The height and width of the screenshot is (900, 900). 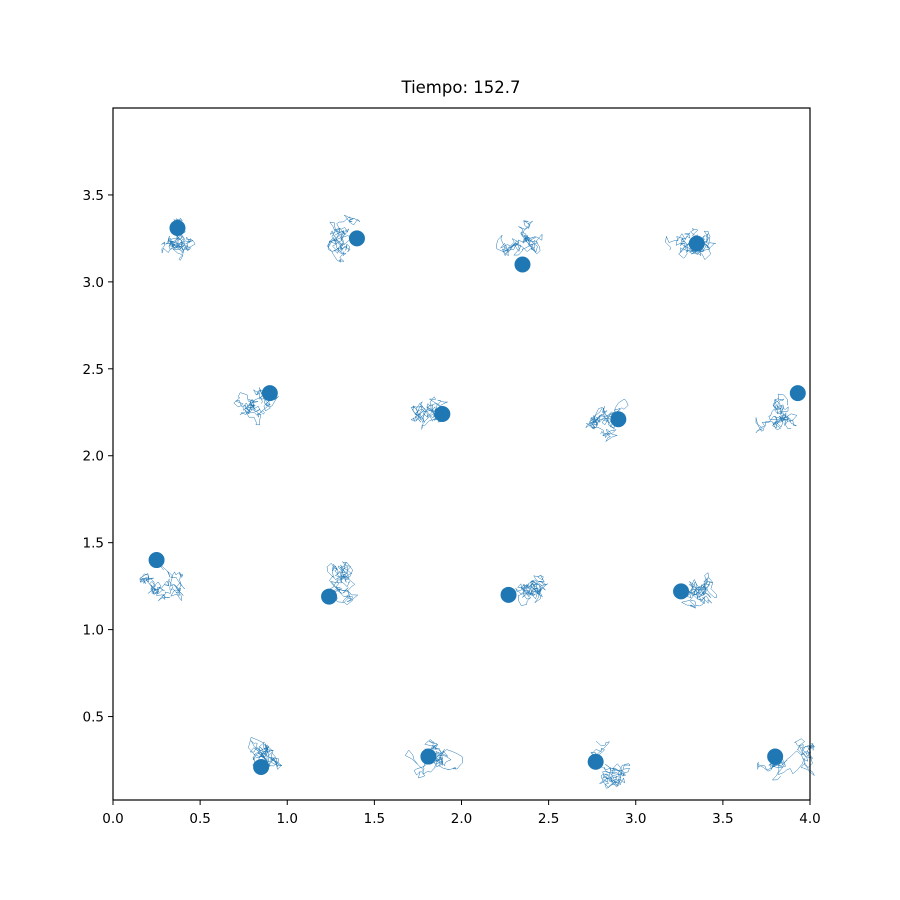 I want to click on x-tick-label: 2.0, so click(x=461, y=819).